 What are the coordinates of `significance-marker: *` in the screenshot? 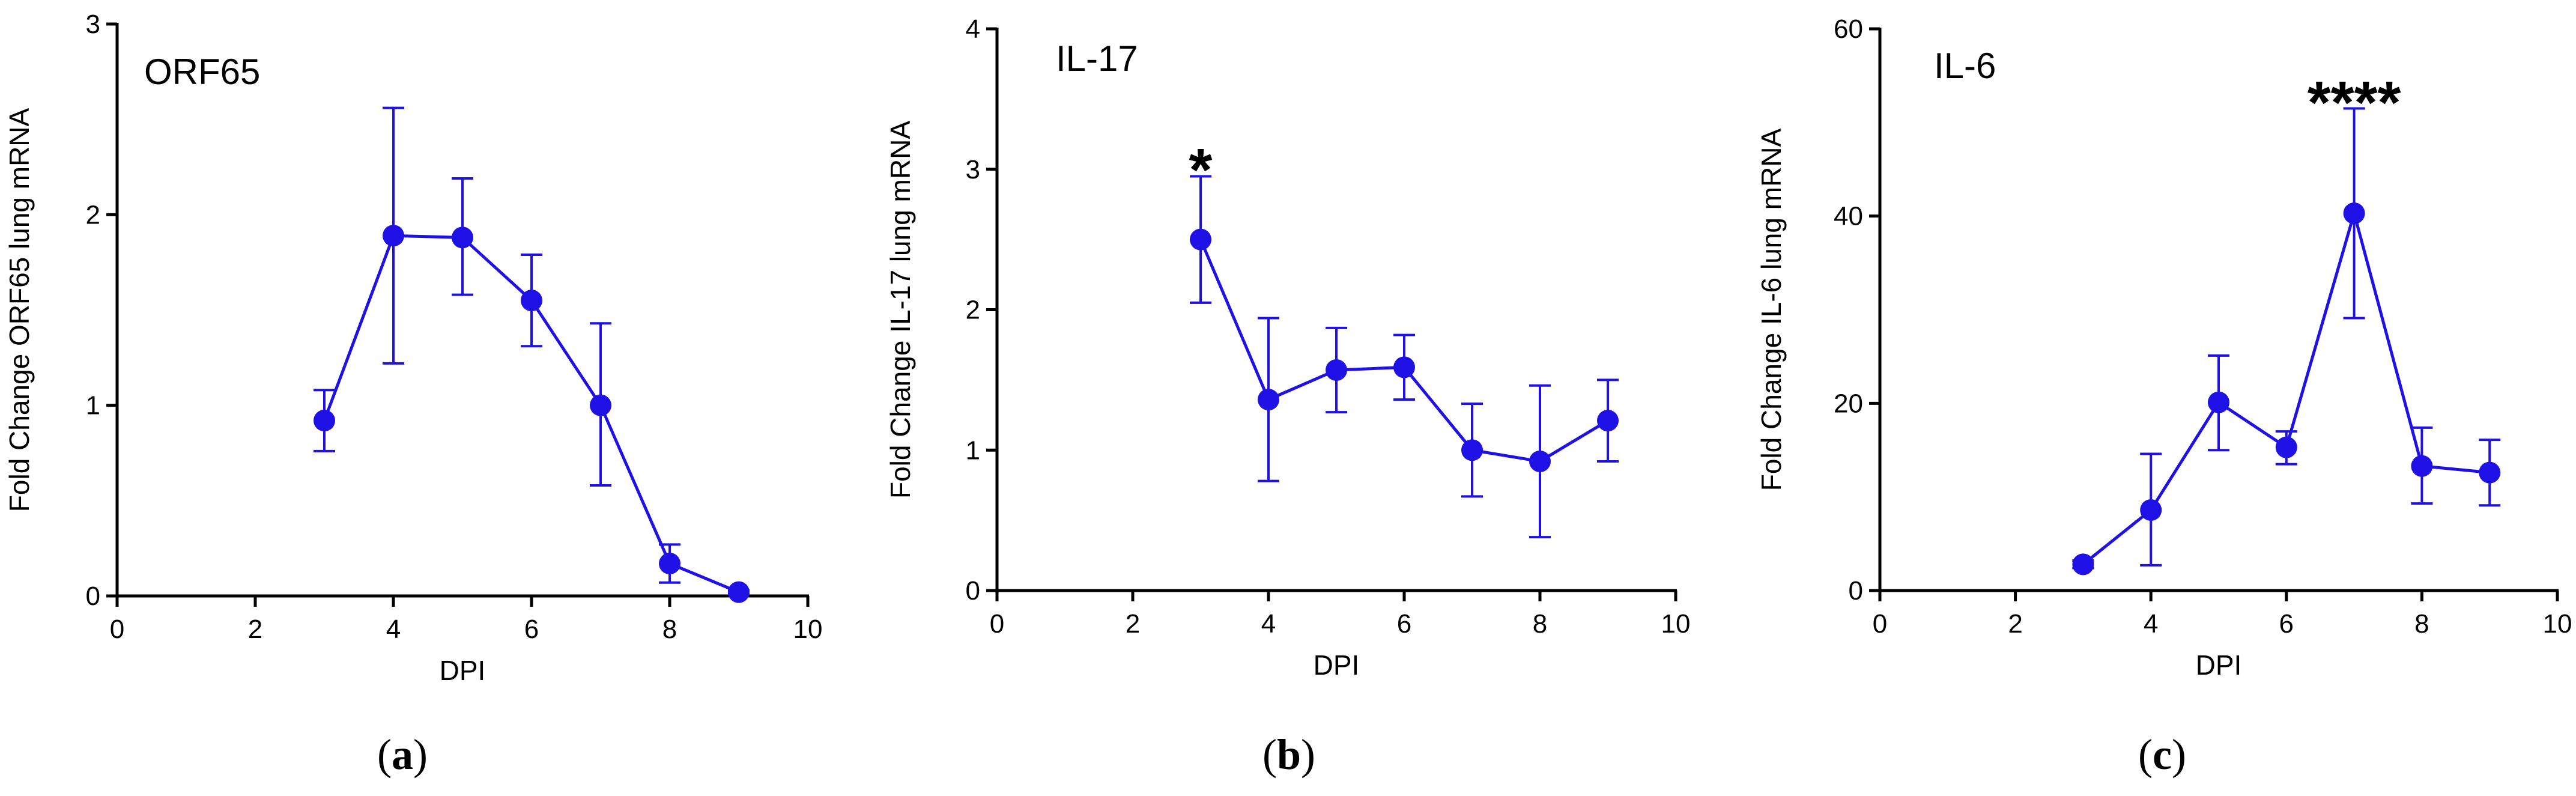 It's located at (1201, 170).